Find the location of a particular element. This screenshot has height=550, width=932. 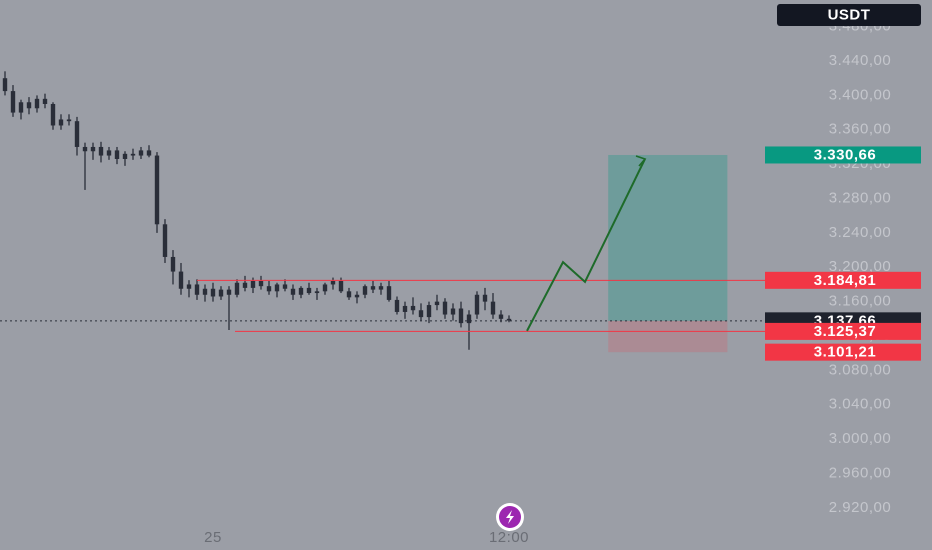

loss-zone is located at coordinates (668, 336).